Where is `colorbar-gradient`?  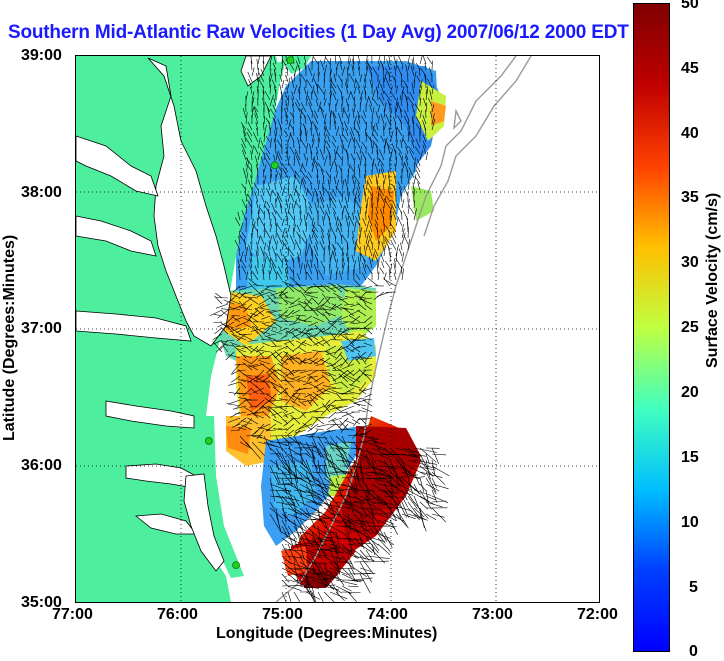 colorbar-gradient is located at coordinates (651, 327).